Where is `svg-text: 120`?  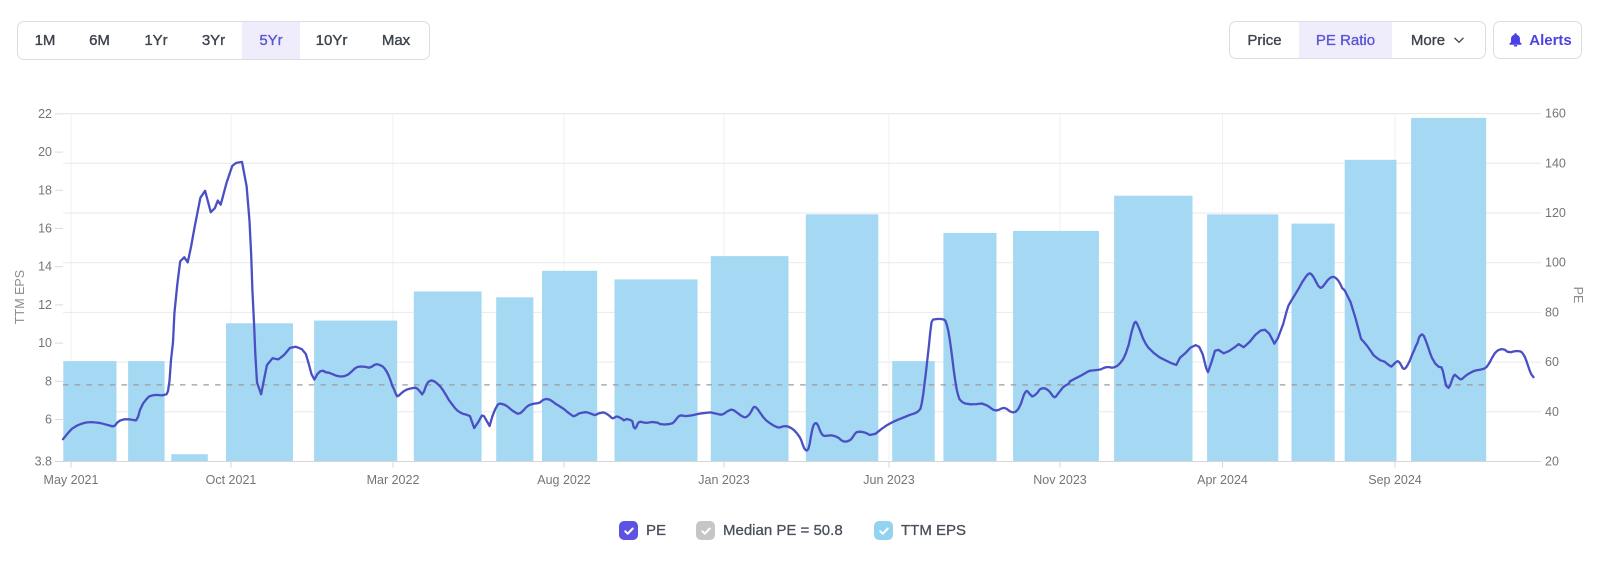 svg-text: 120 is located at coordinates (1555, 213).